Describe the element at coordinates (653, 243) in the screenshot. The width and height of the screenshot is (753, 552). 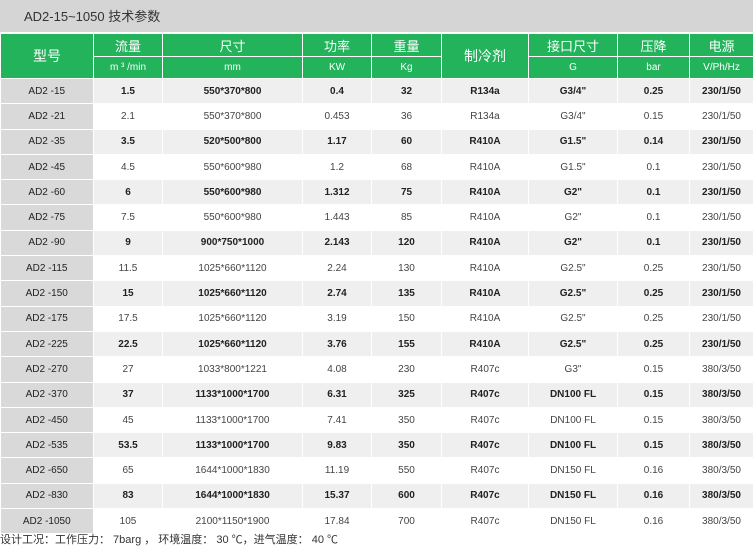
I see `table-cell: 0.1` at that location.